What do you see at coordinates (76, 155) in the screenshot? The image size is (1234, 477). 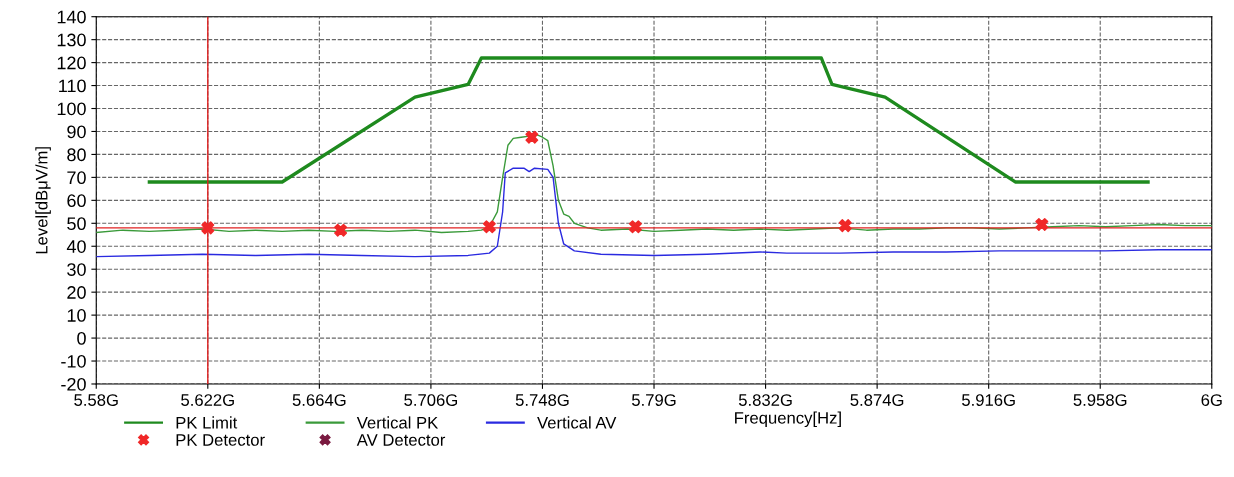 I see `y-tick-label: 80` at bounding box center [76, 155].